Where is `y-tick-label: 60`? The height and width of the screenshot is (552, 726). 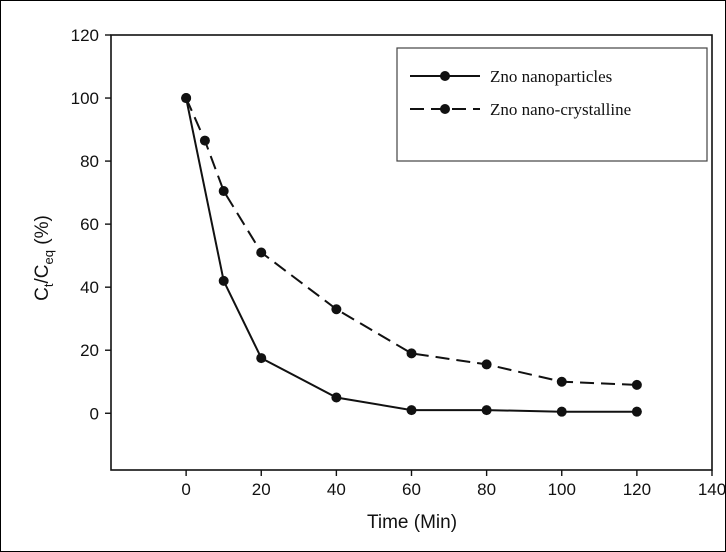
y-tick-label: 60 is located at coordinates (89, 224).